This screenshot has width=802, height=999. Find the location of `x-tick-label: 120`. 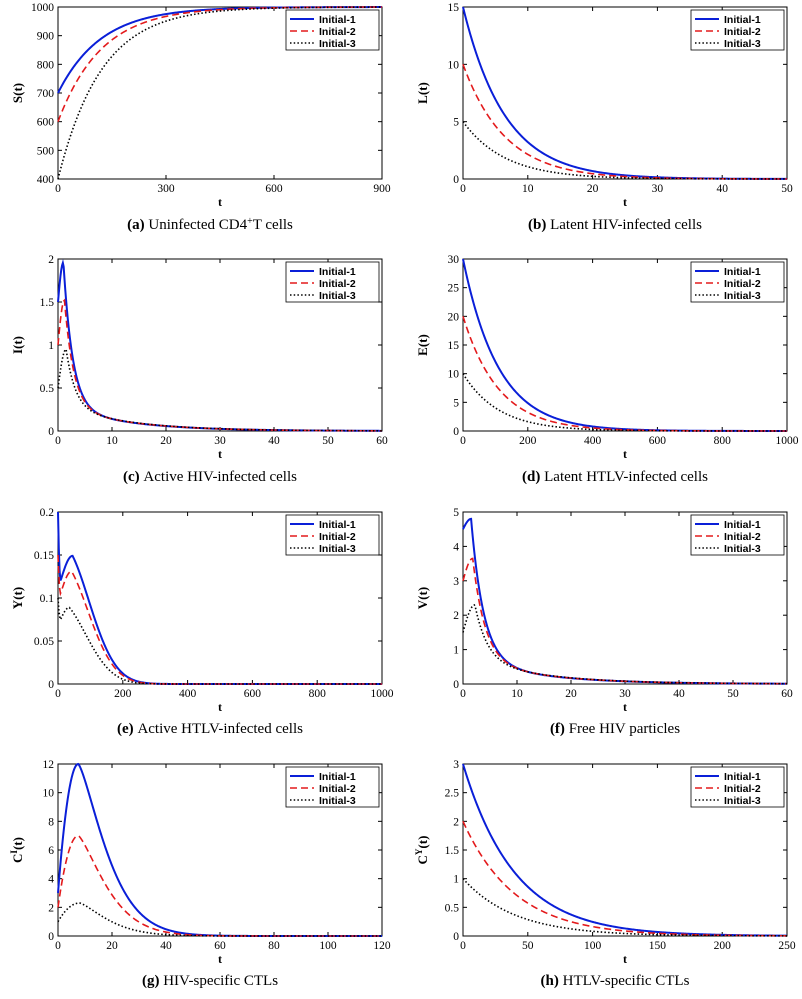

x-tick-label: 120 is located at coordinates (382, 946).